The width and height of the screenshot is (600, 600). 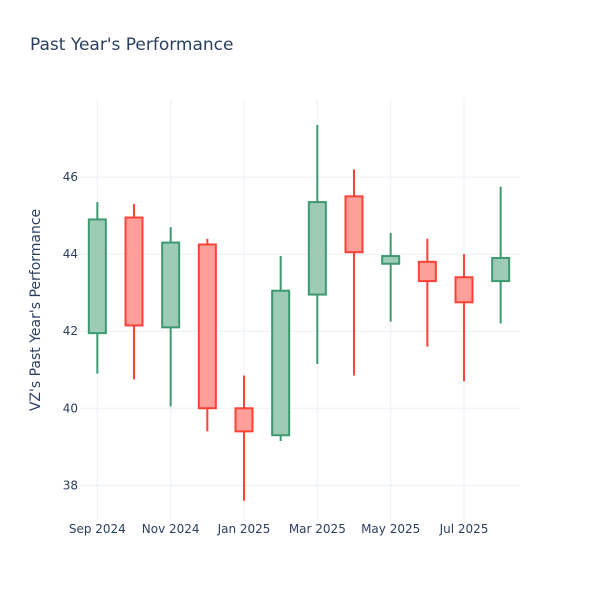 I want to click on x-tick-label: Mar 2025, so click(x=317, y=529).